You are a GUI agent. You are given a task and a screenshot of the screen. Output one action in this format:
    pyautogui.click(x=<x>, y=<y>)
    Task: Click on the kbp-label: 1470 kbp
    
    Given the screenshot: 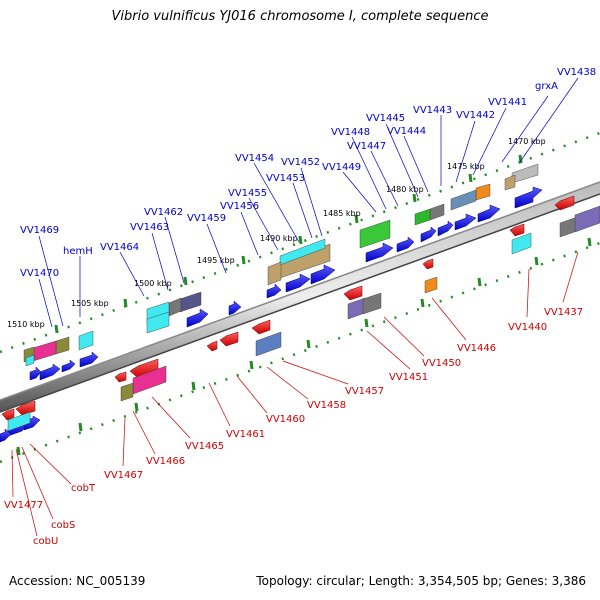 What is the action you would take?
    pyautogui.click(x=527, y=141)
    